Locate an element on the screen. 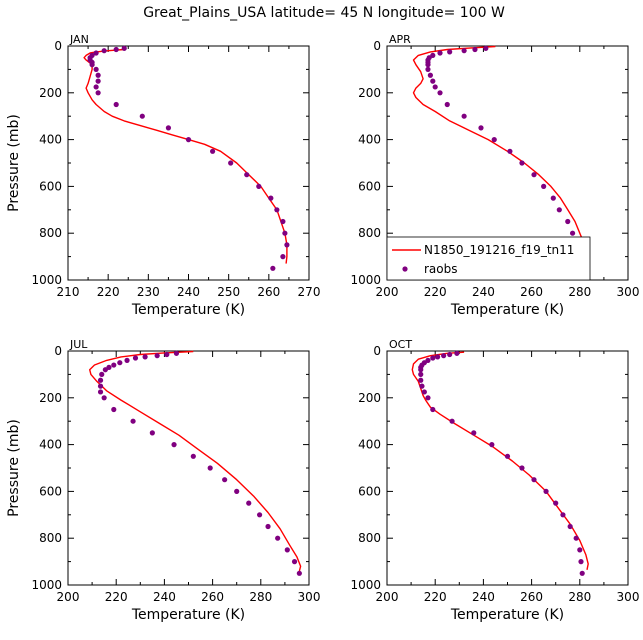  x-axis-label: Temperature (K) is located at coordinates (188, 615).